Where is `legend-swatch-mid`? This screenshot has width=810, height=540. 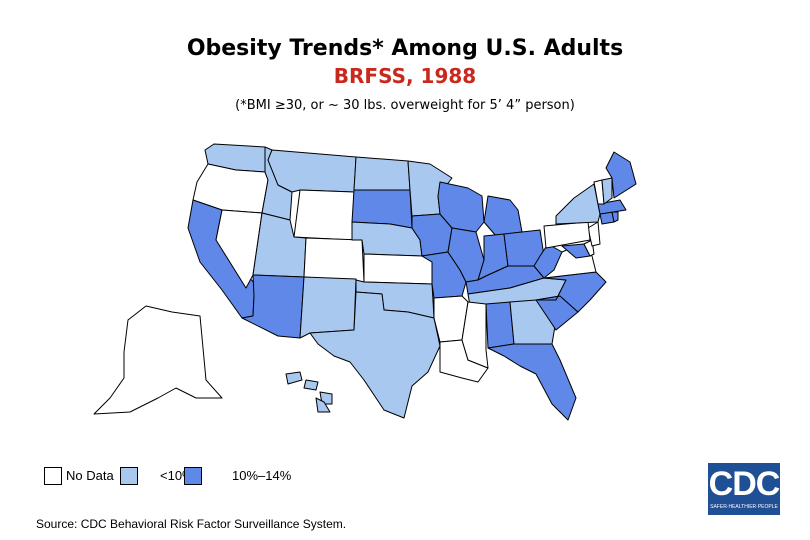 legend-swatch-mid is located at coordinates (193, 476).